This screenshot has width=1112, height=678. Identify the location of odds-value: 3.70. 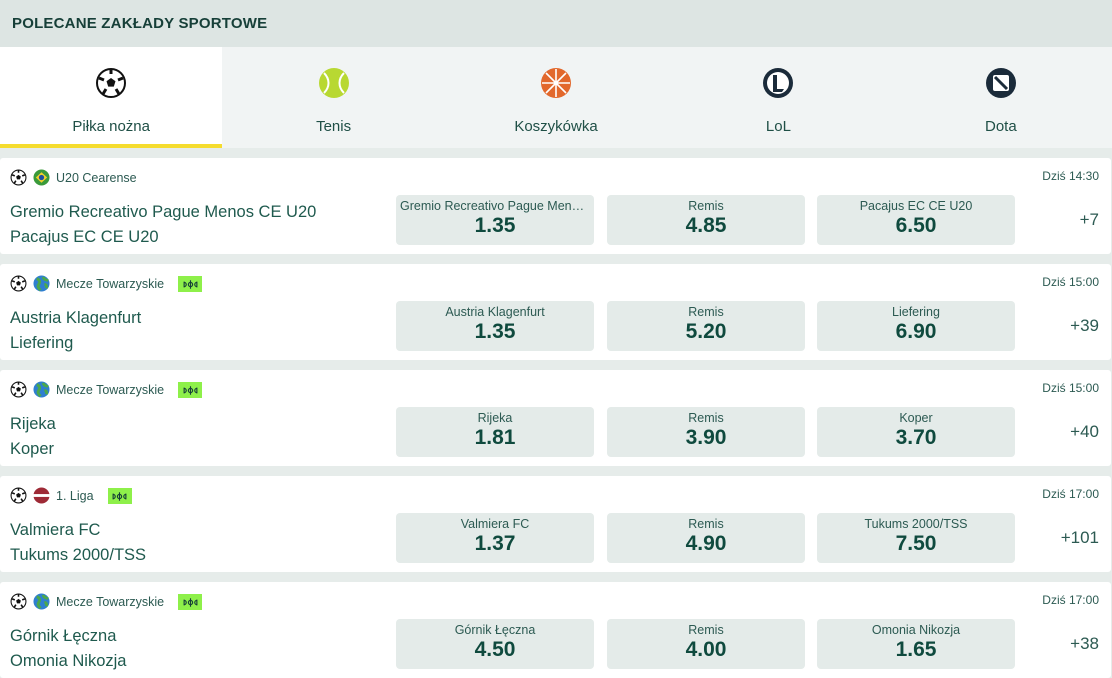
(916, 437).